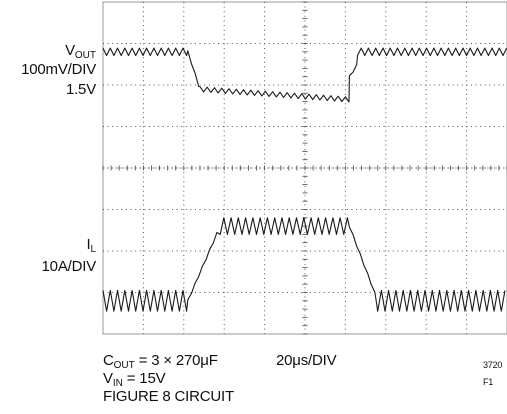 The image size is (507, 414). Describe the element at coordinates (306, 360) in the screenshot. I see `time-scale-label: 20μs/DIV` at that location.